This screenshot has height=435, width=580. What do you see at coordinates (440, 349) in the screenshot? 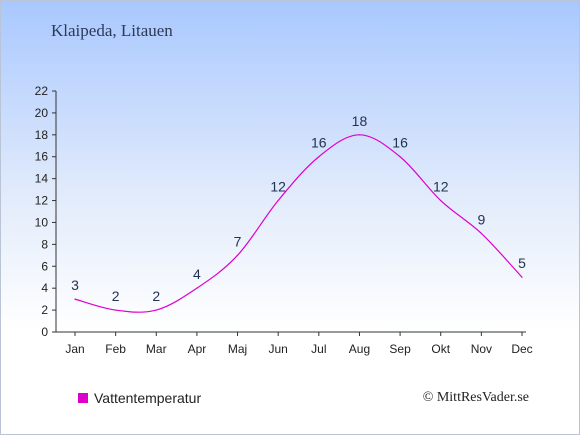
I see `x-tick-label: Okt` at bounding box center [440, 349].